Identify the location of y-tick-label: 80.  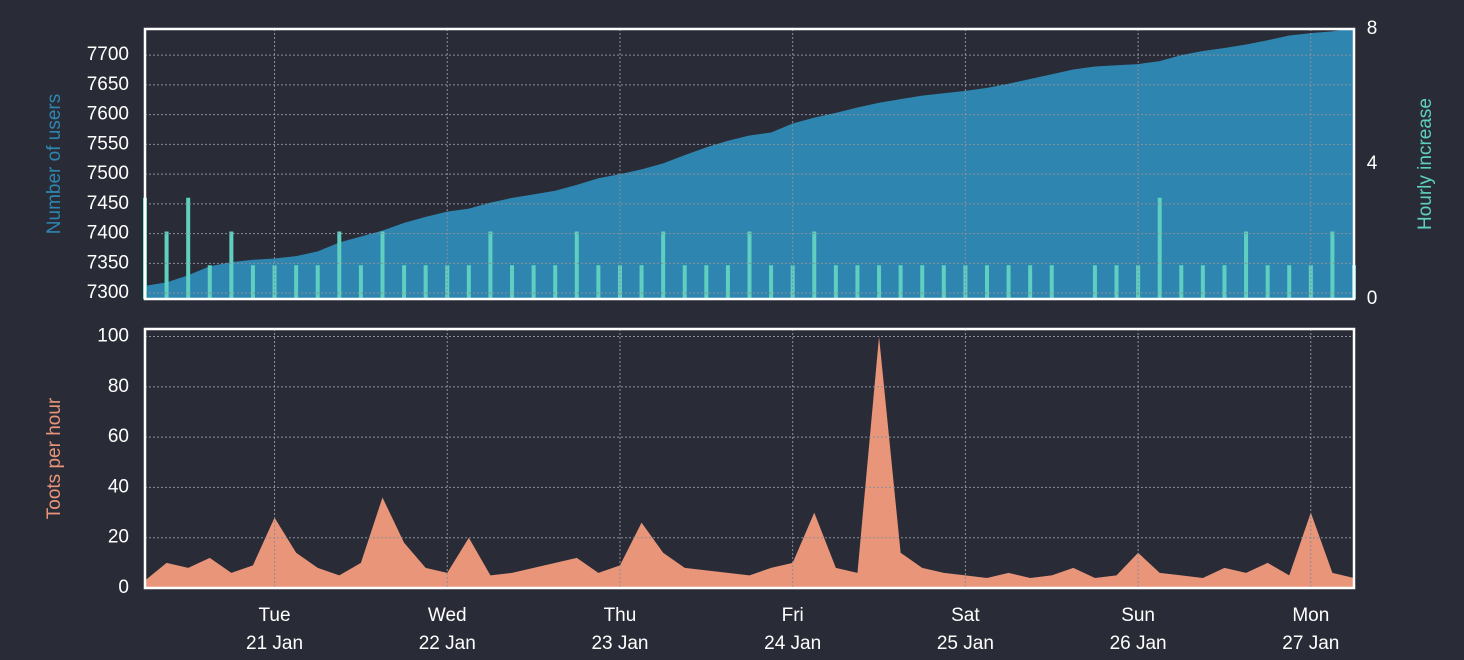
(118, 386).